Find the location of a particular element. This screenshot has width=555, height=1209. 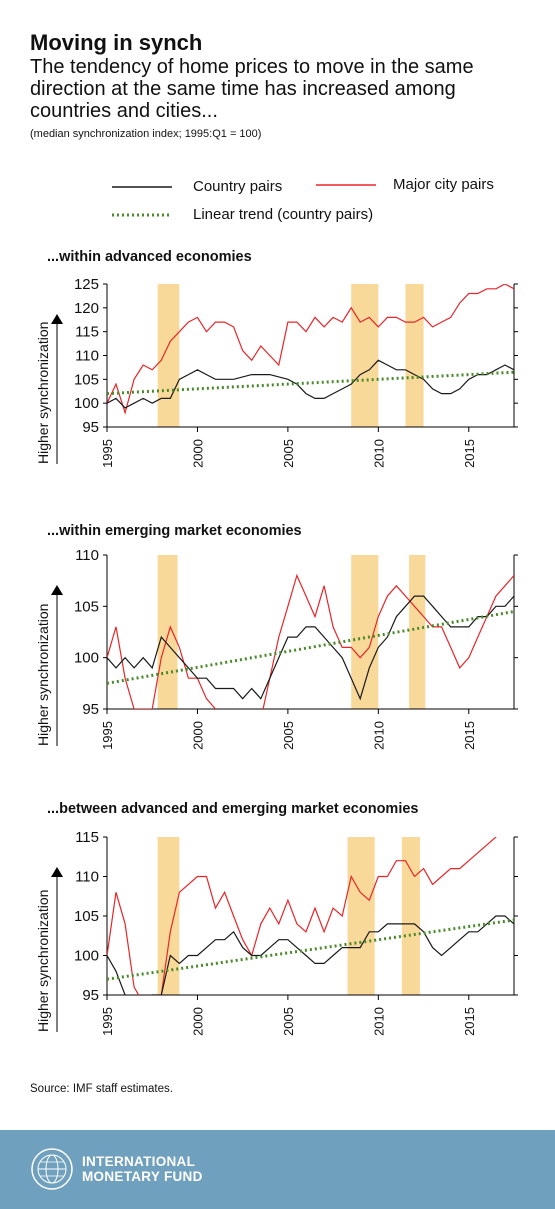

y-tick-label-125: 125 is located at coordinates (86, 284).